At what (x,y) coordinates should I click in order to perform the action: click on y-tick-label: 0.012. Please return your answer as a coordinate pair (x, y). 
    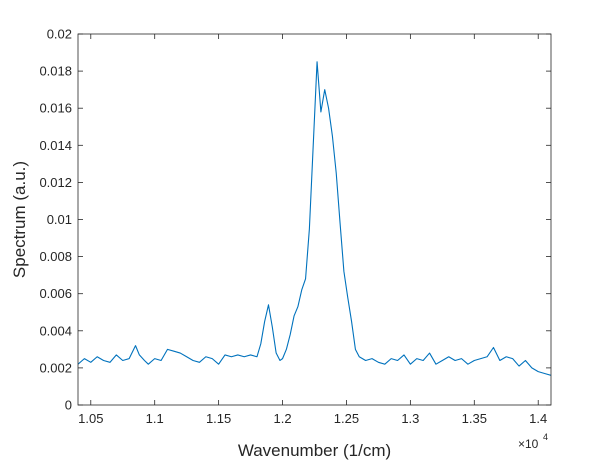
    Looking at the image, I should click on (55, 182).